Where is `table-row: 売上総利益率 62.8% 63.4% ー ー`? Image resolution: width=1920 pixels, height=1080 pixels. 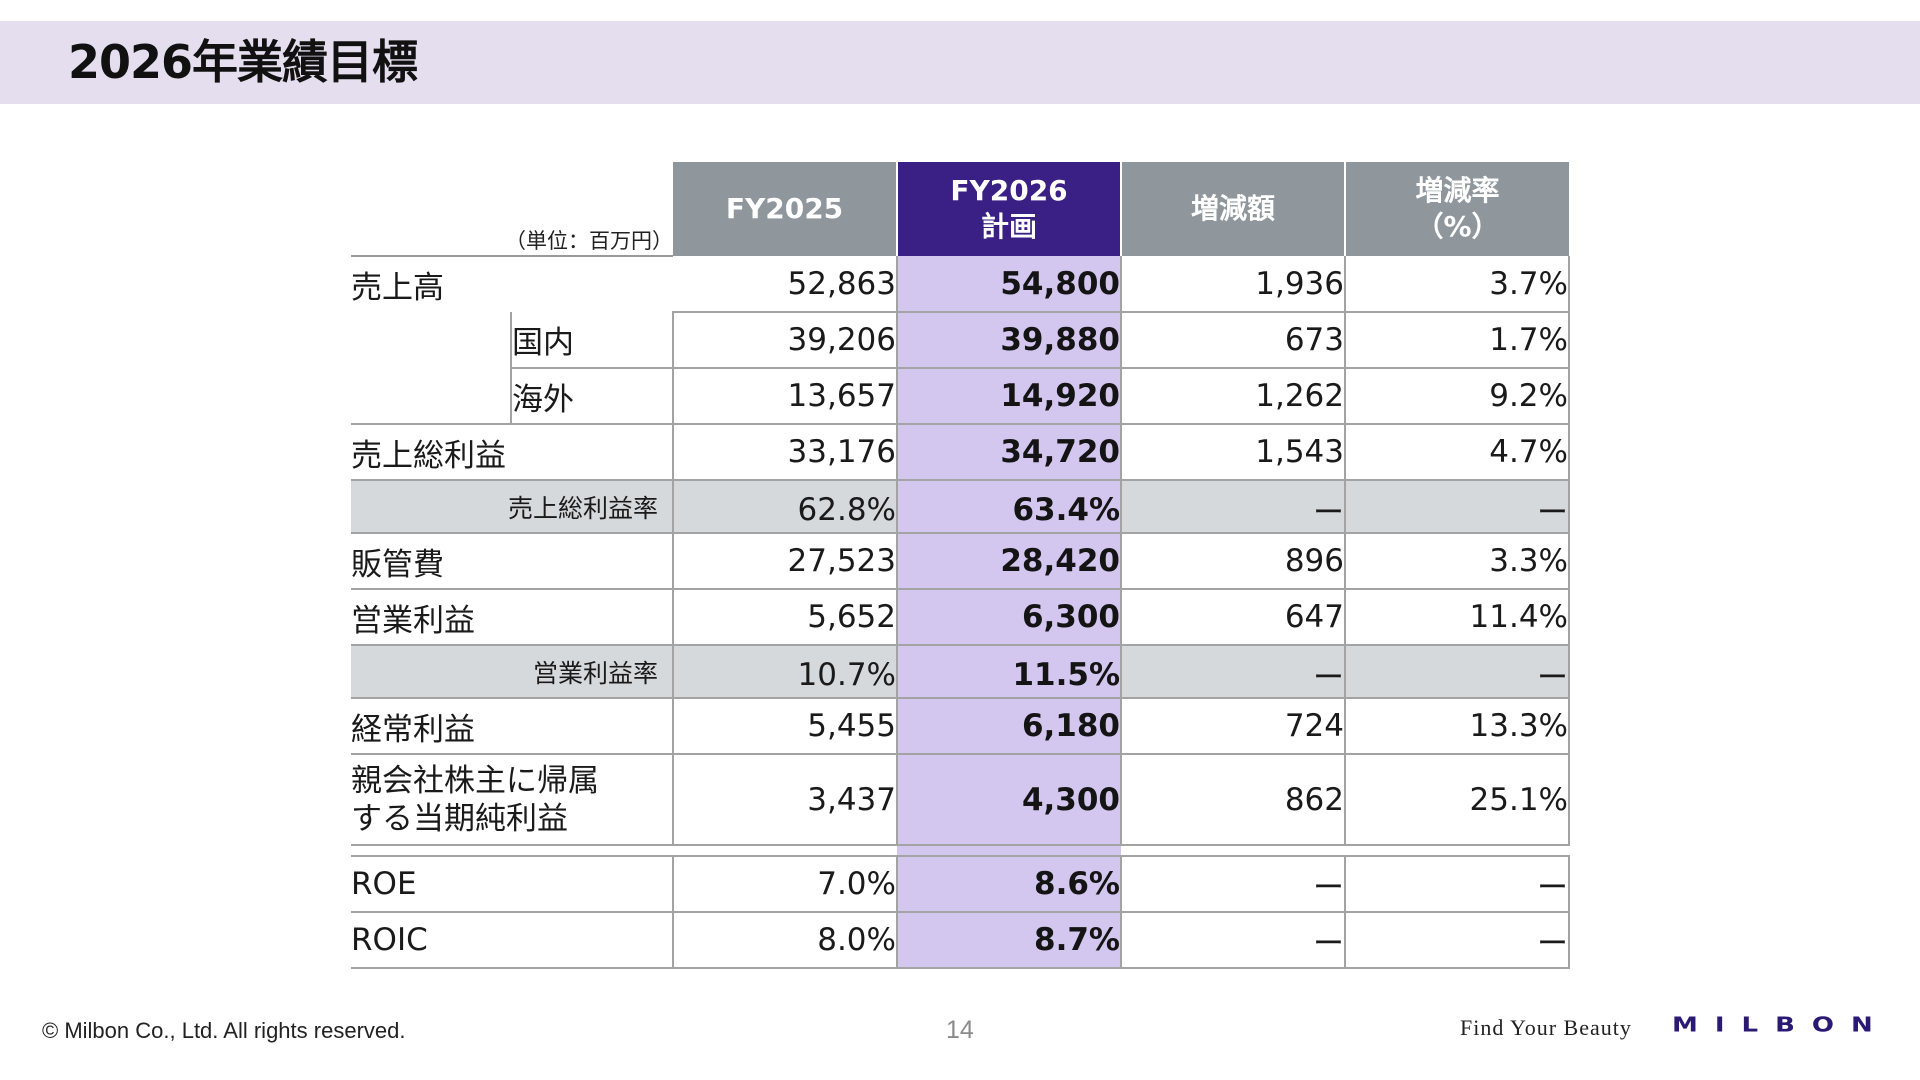
table-row: 売上総利益率 62.8% 63.4% ー ー is located at coordinates (960, 507).